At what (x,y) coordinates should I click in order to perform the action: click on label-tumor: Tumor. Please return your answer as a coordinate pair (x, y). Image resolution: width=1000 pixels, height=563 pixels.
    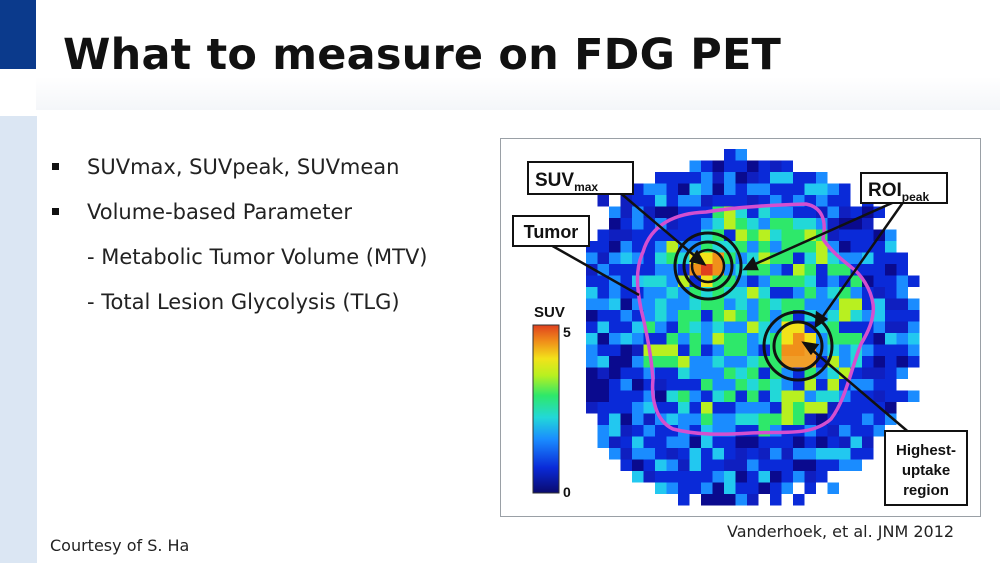
    Looking at the image, I should click on (551, 231).